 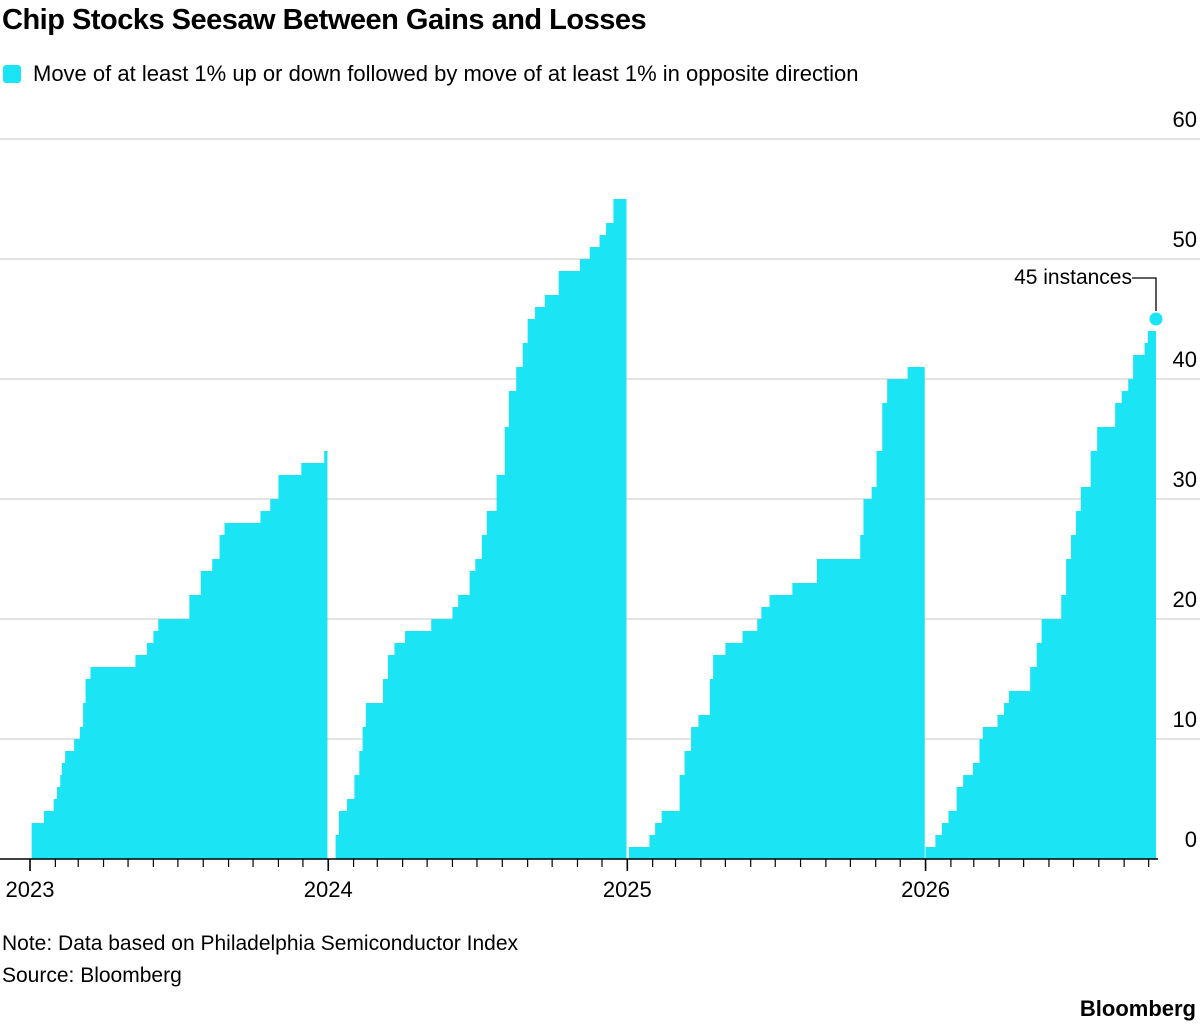 What do you see at coordinates (925, 889) in the screenshot?
I see `x-tick-label-2026: 2026` at bounding box center [925, 889].